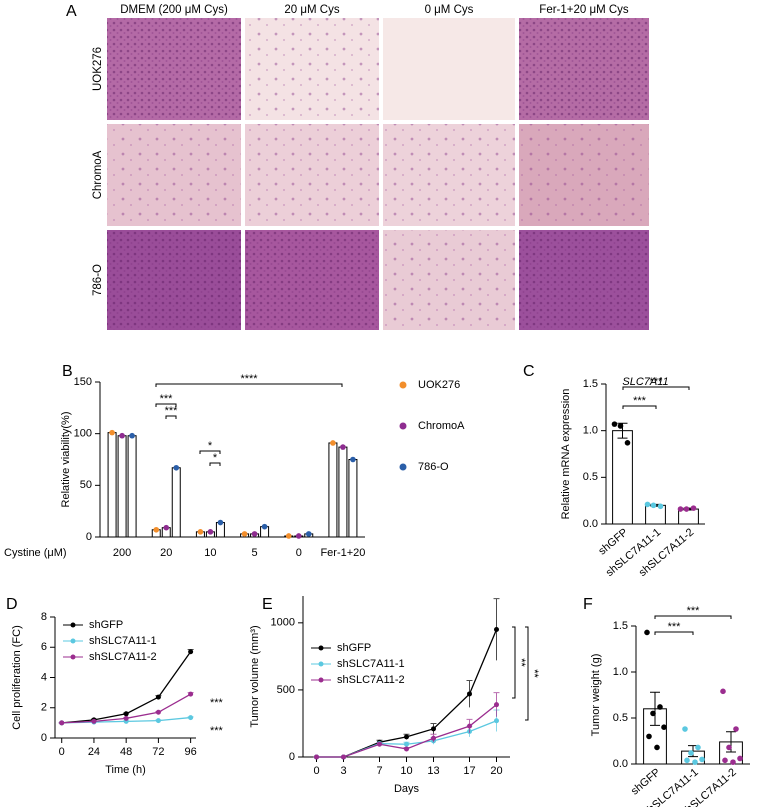  I want to click on y-tick-label: 500, so click(286, 690).